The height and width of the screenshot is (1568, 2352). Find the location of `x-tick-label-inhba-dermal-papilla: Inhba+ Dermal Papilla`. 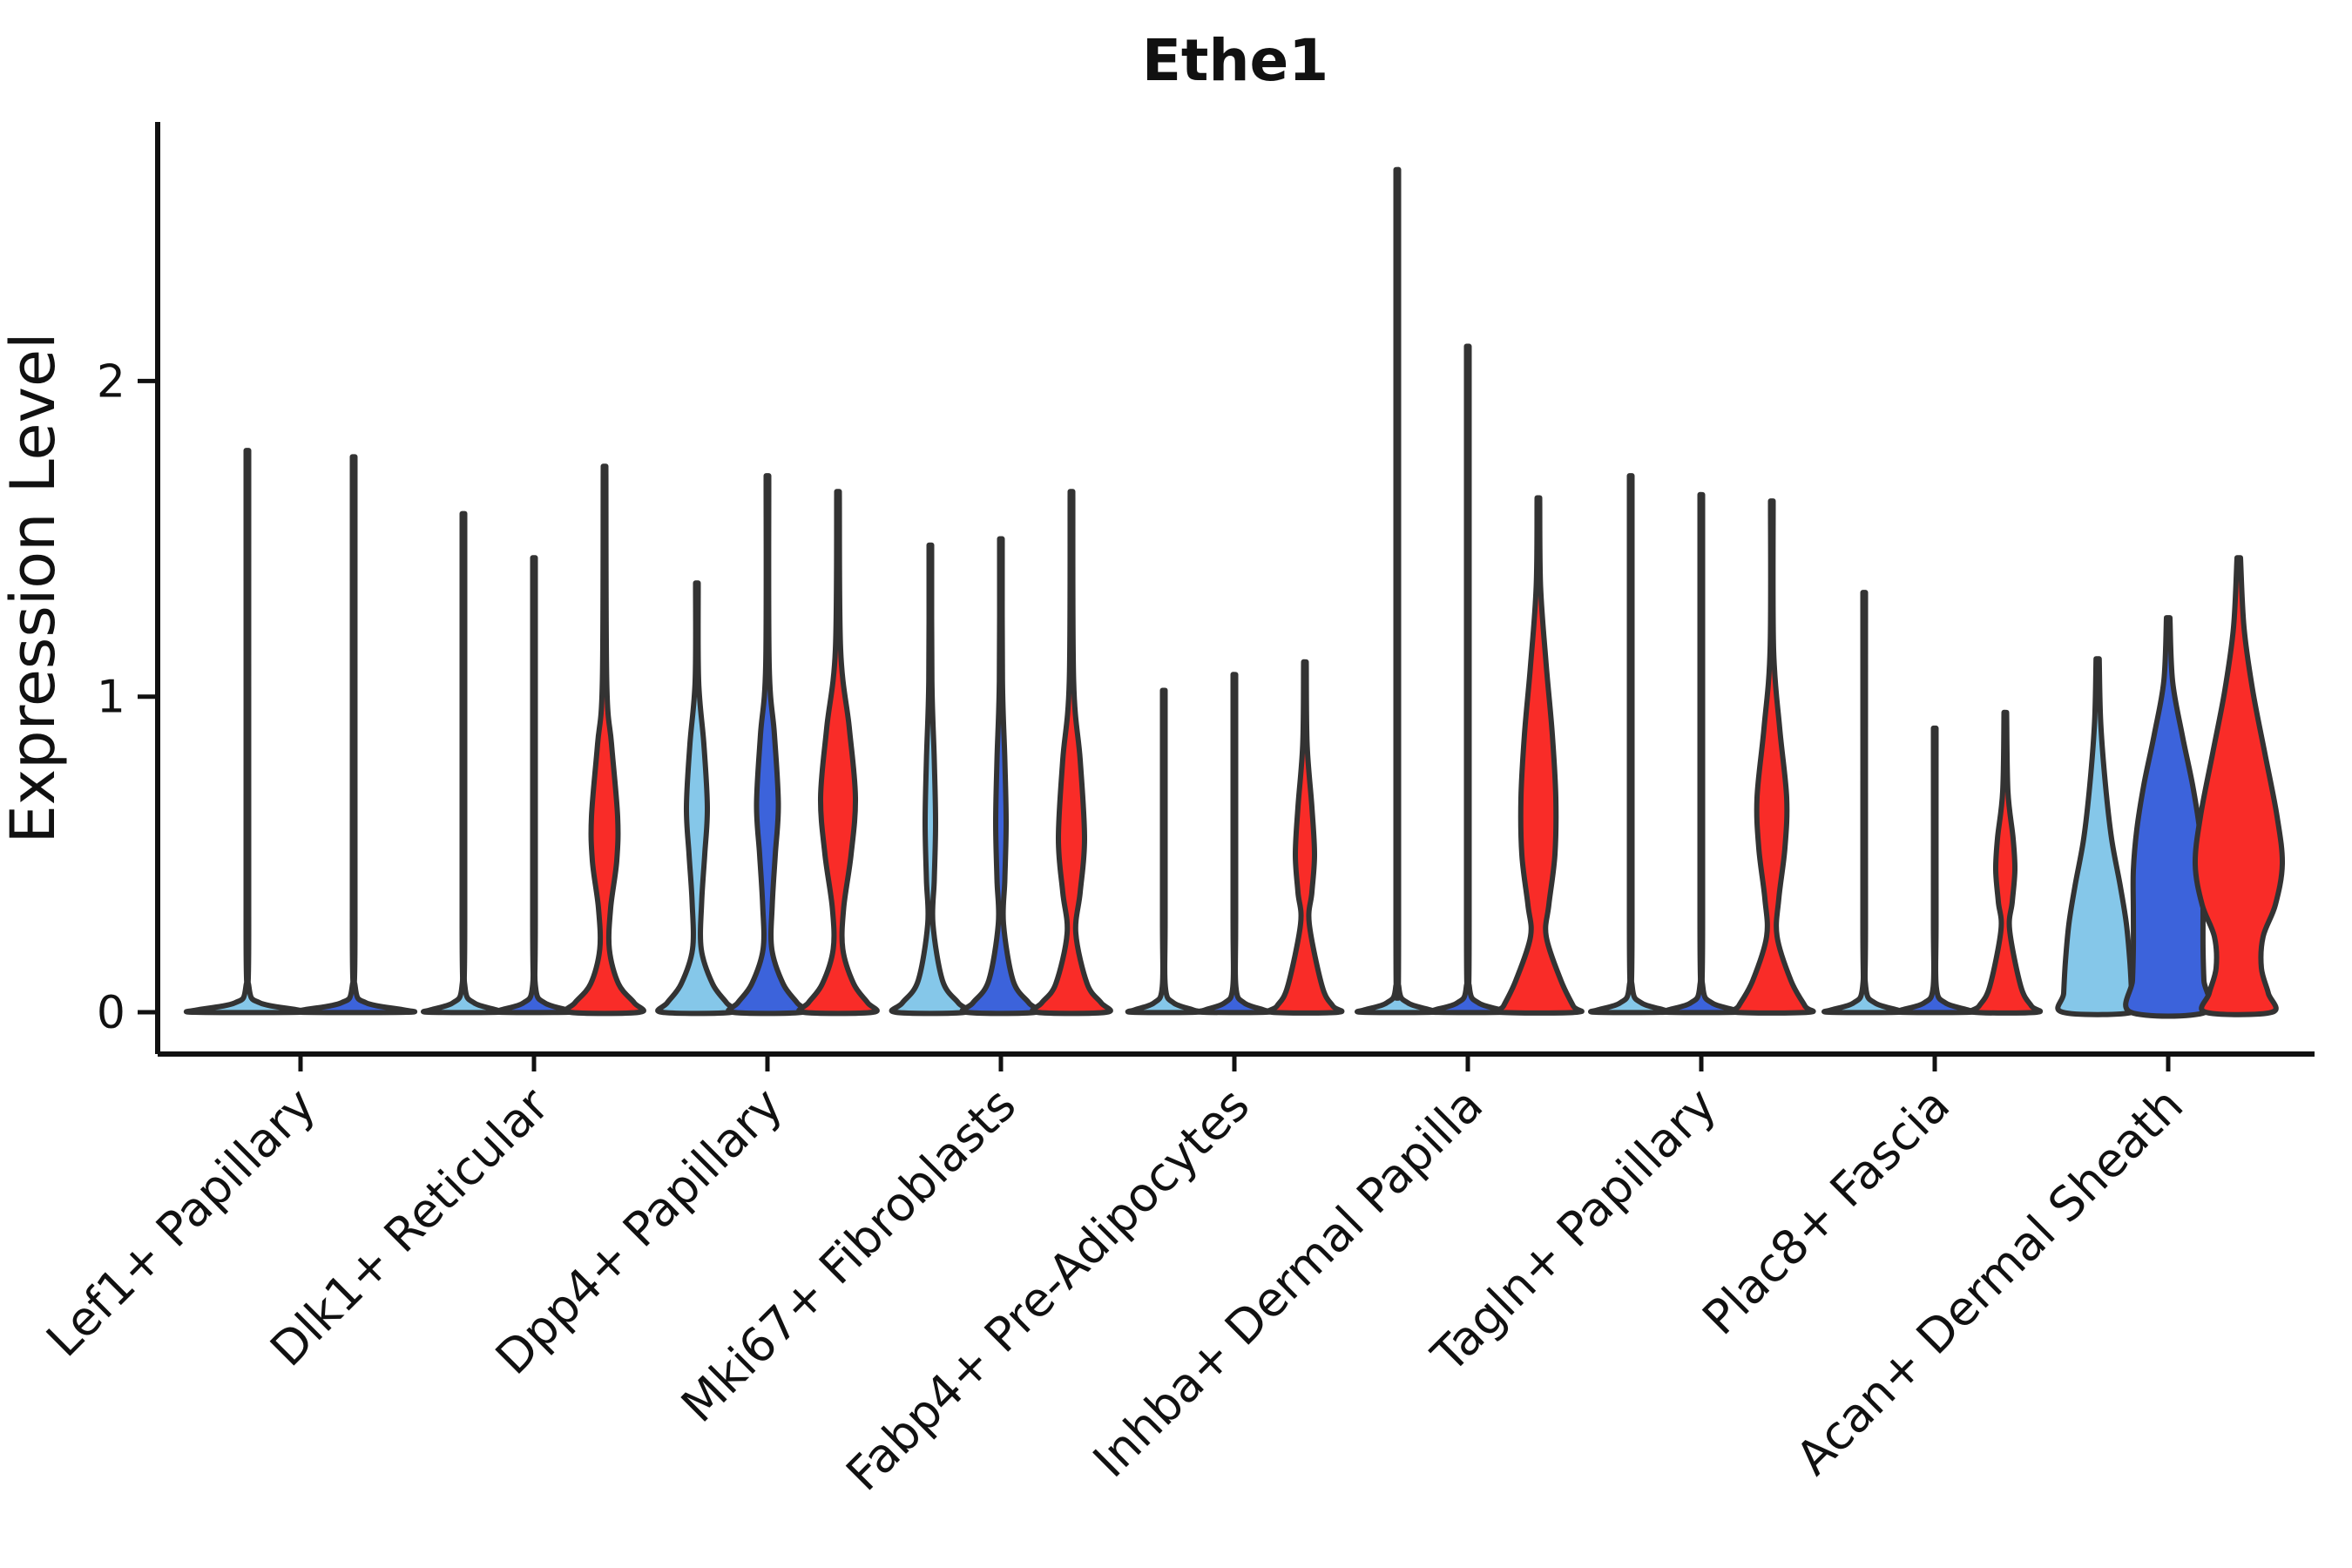

x-tick-label-inhba-dermal-papilla: Inhba+ Dermal Papilla is located at coordinates (1288, 1283).